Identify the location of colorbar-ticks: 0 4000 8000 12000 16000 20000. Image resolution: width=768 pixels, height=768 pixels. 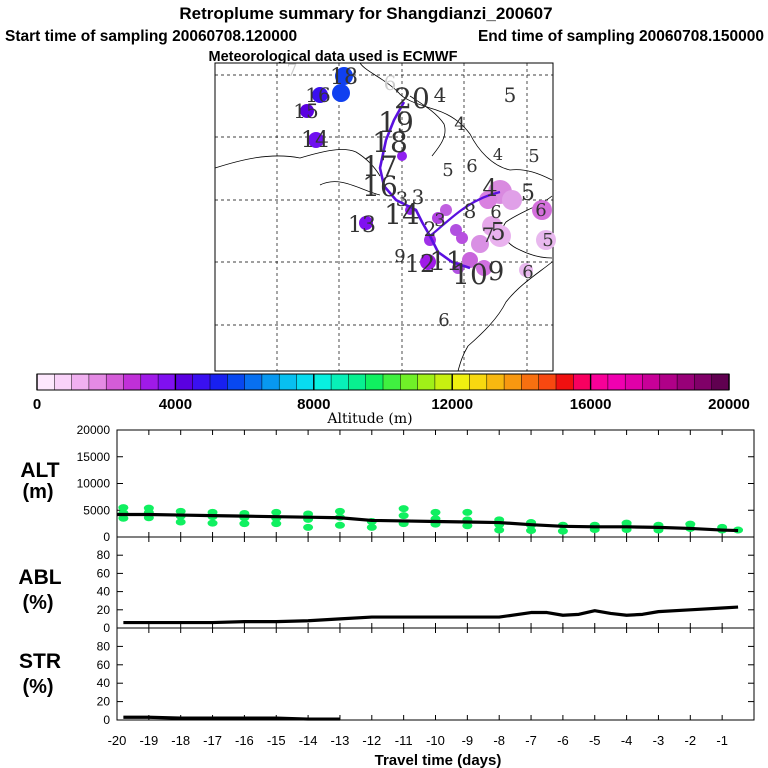
(391, 393).